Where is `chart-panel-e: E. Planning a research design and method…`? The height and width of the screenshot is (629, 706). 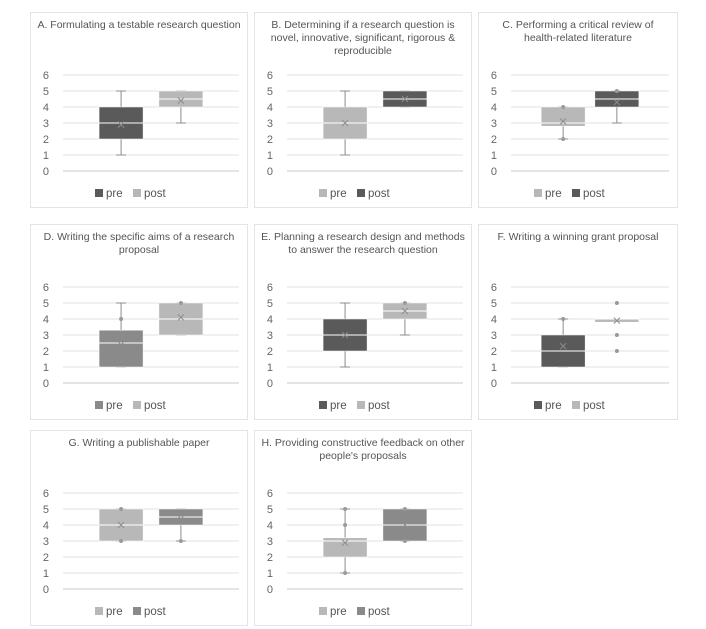 chart-panel-e: E. Planning a research design and method… is located at coordinates (363, 322).